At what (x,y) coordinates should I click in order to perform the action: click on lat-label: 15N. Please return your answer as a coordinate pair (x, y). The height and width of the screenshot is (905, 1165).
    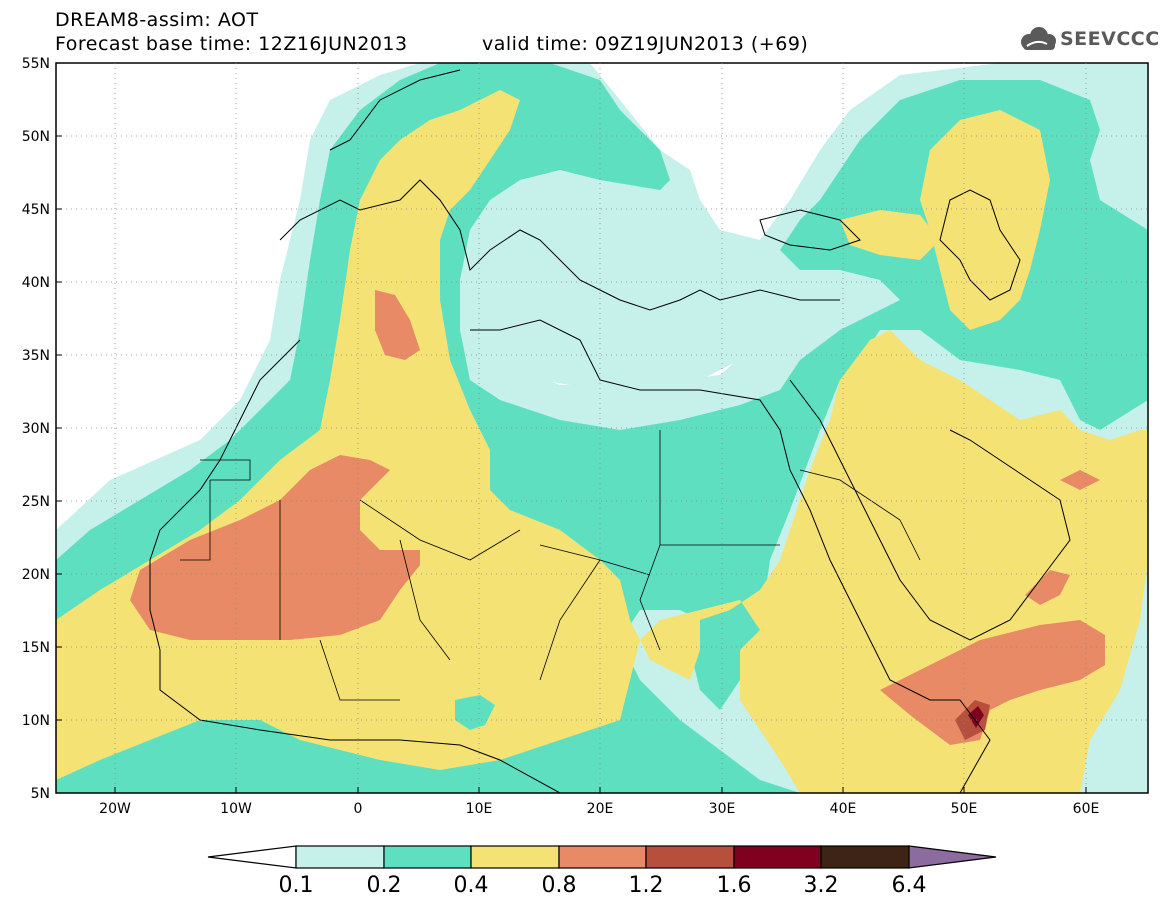
    Looking at the image, I should click on (36, 648).